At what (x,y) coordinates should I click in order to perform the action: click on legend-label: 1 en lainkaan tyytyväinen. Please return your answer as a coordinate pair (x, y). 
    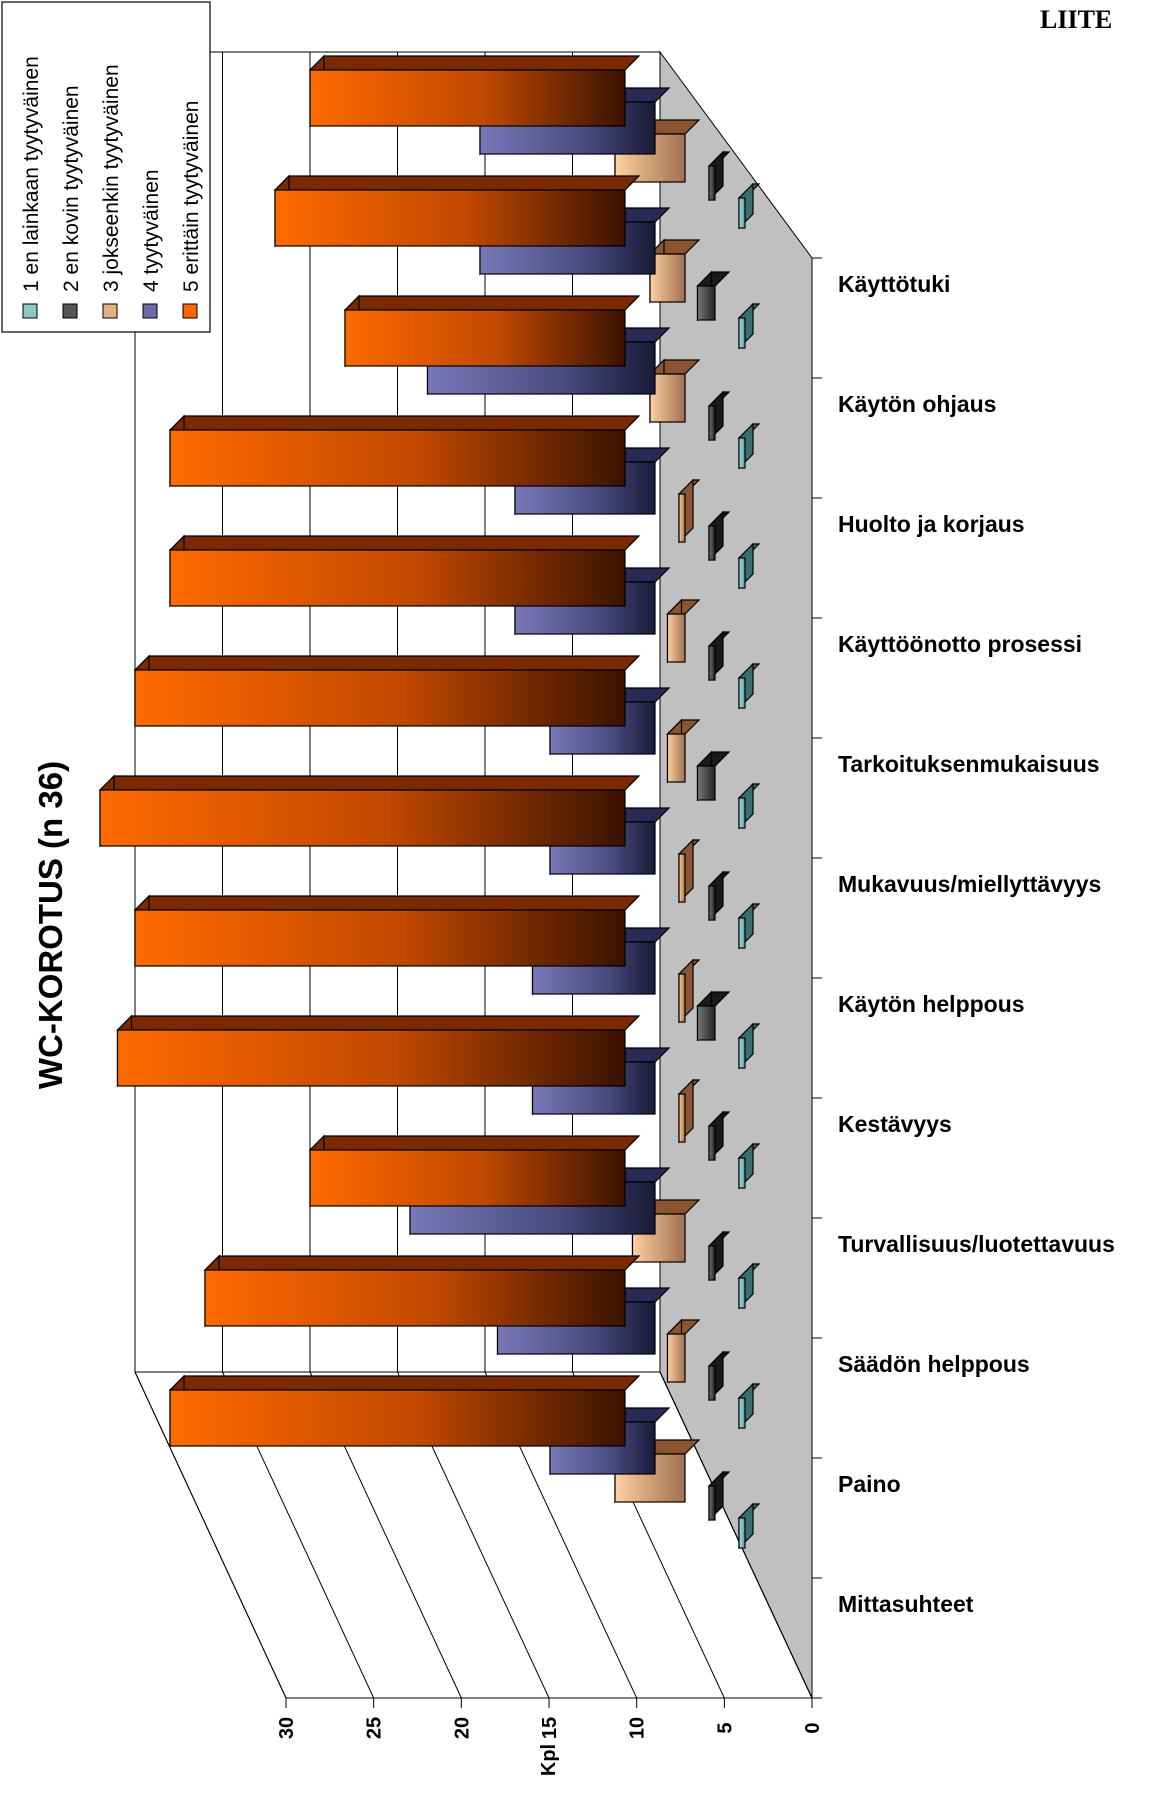
    Looking at the image, I should click on (31, 174).